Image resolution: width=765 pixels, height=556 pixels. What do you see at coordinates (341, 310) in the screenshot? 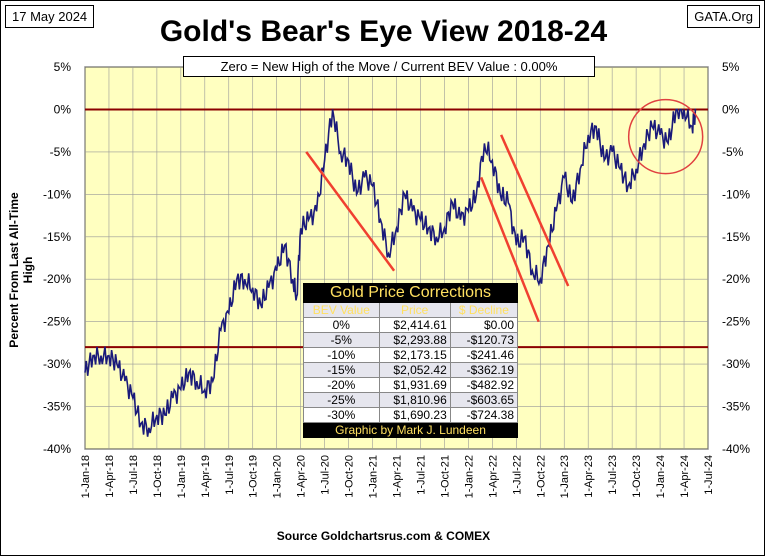
I see `table-header: BEV Value` at bounding box center [341, 310].